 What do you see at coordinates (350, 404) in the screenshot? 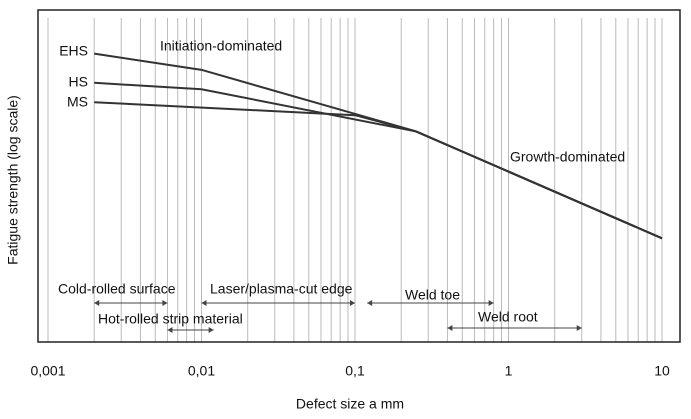
I see `x-axis-label: Defect size a mm` at bounding box center [350, 404].